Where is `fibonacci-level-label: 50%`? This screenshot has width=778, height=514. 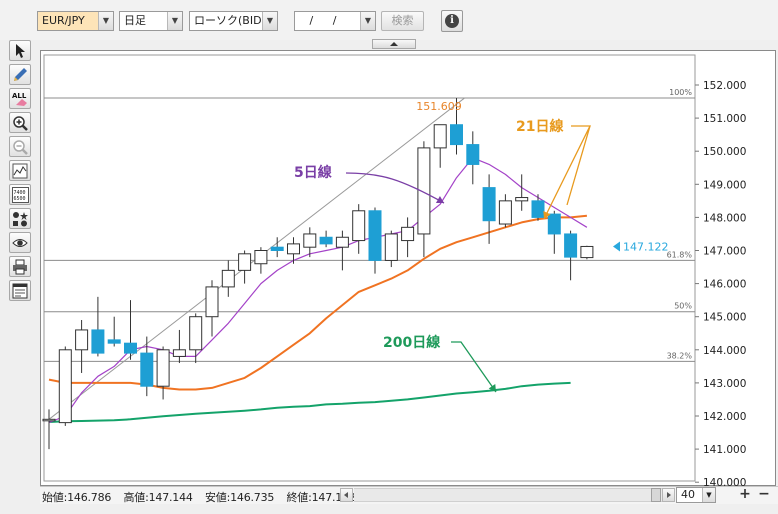 fibonacci-level-label: 50% is located at coordinates (683, 306).